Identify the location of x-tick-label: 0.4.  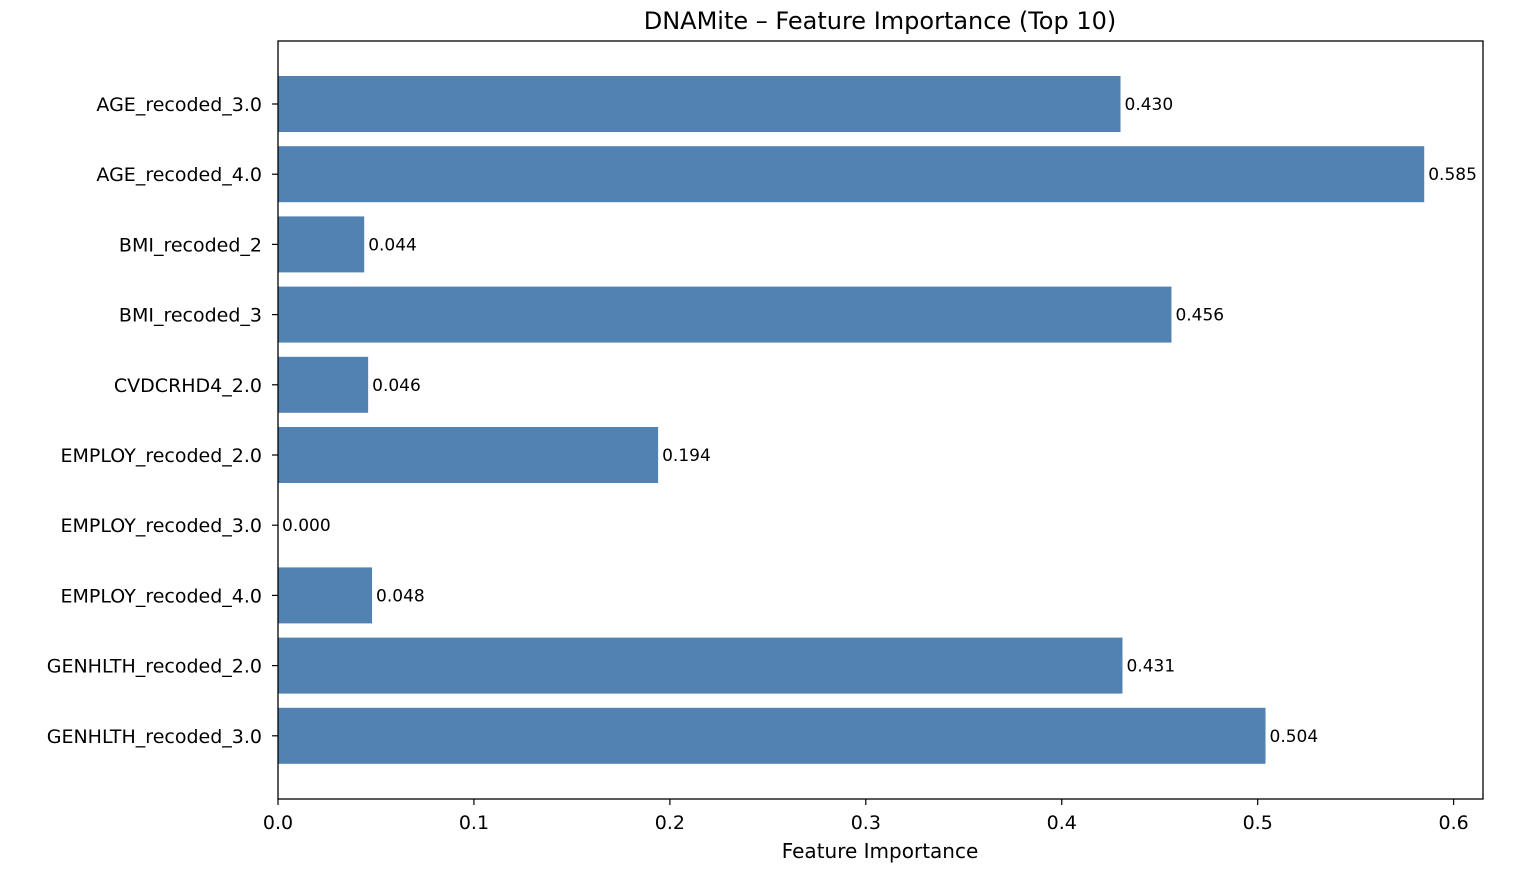
(1062, 823).